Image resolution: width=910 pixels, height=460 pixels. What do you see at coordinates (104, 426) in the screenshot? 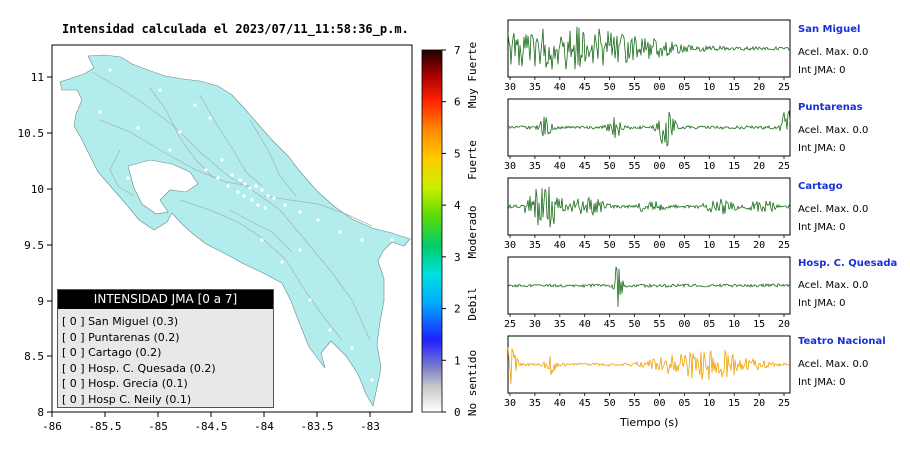
I see `lon-tick-label: -85.5` at bounding box center [104, 426].